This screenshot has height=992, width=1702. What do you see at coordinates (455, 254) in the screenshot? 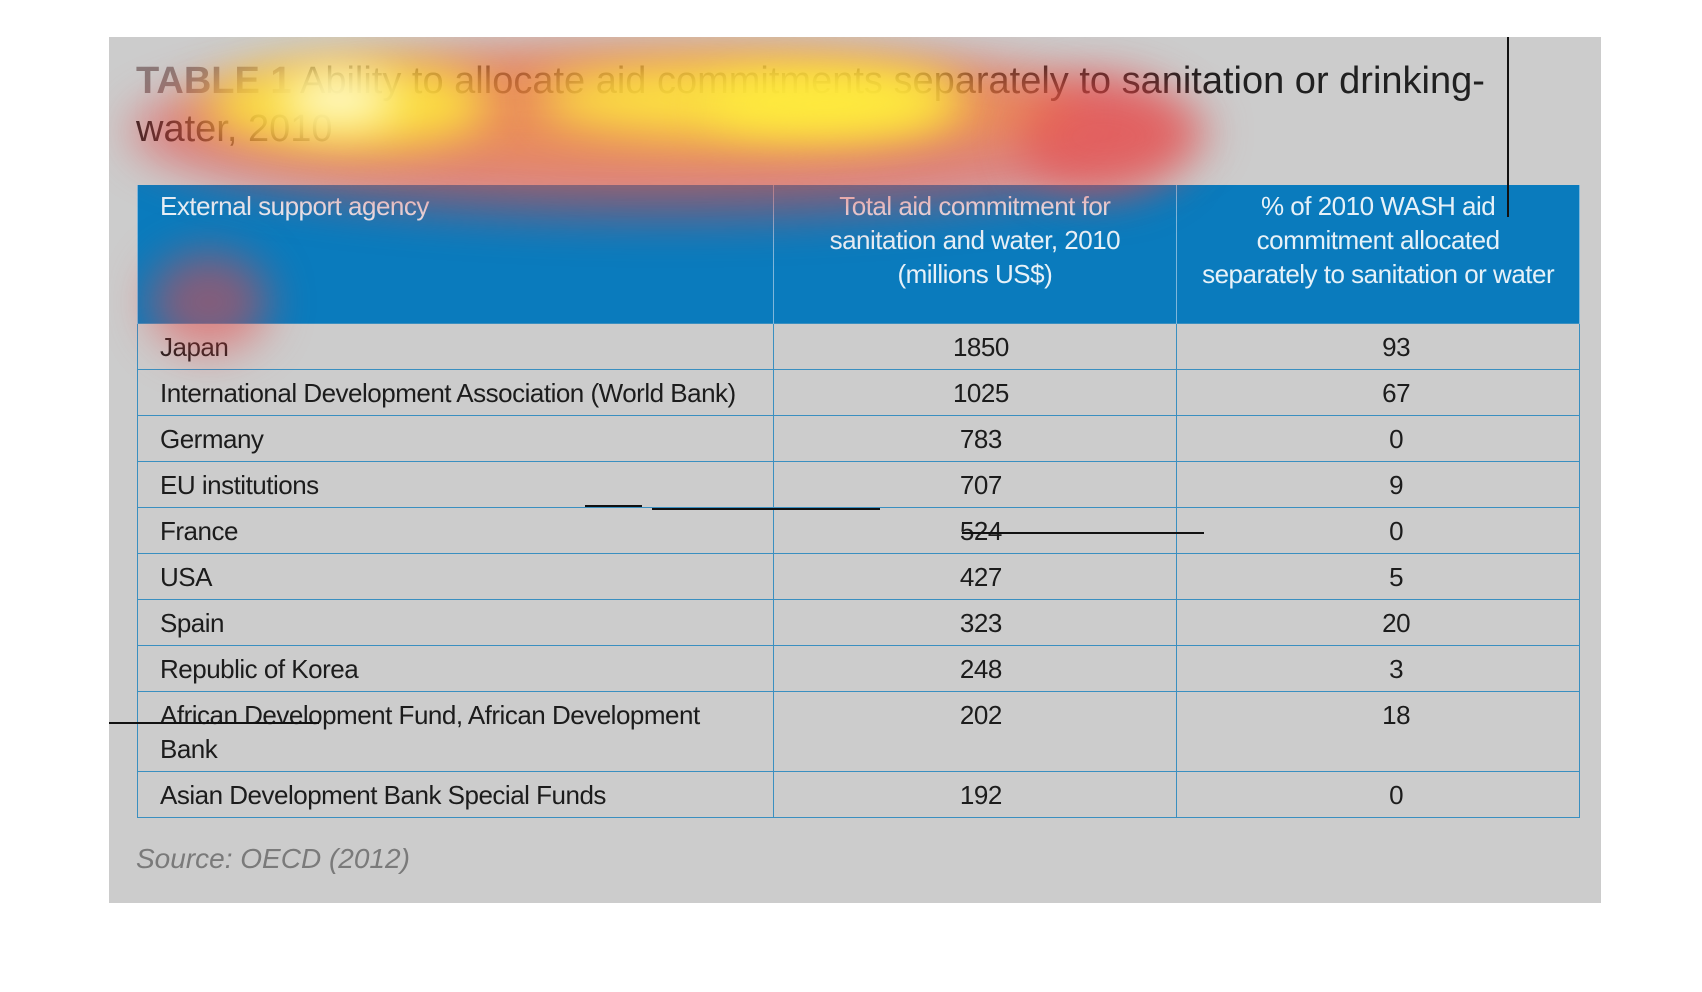
I see `header-agency: External support agency` at bounding box center [455, 254].